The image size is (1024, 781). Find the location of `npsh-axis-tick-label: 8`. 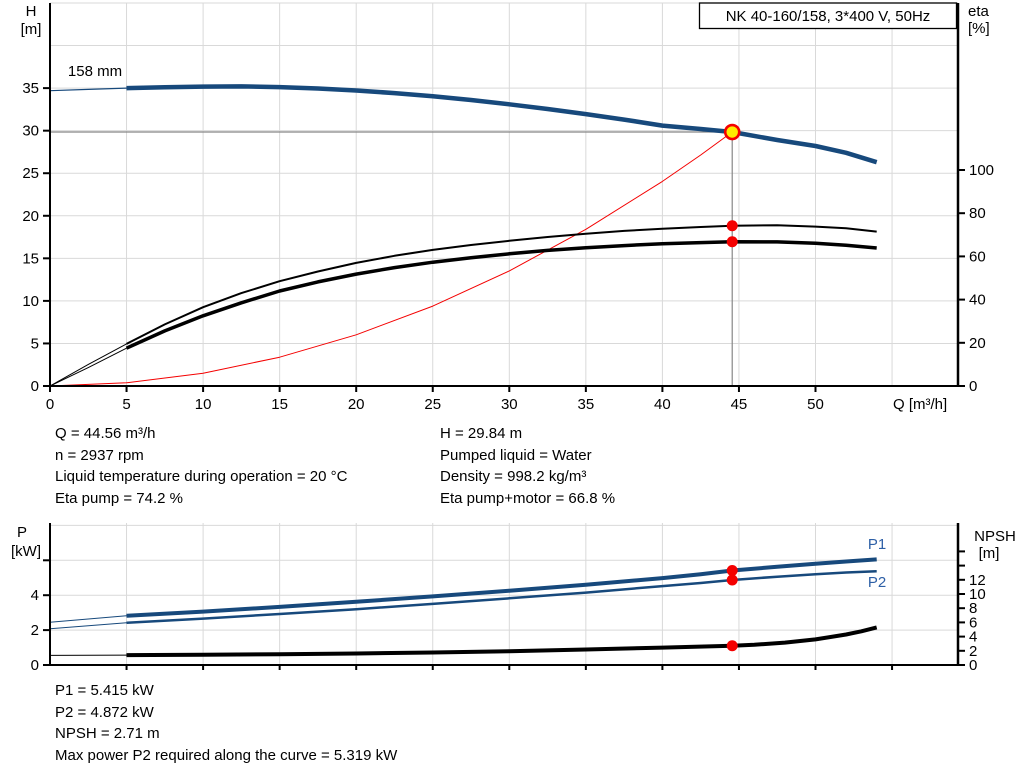

npsh-axis-tick-label: 8 is located at coordinates (973, 608).